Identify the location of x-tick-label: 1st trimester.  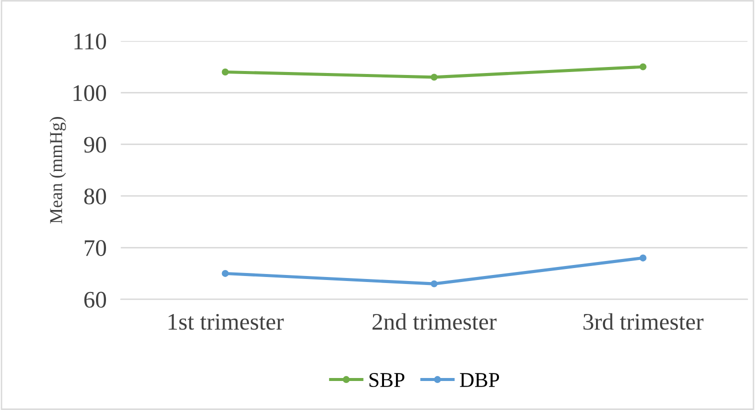
(226, 322).